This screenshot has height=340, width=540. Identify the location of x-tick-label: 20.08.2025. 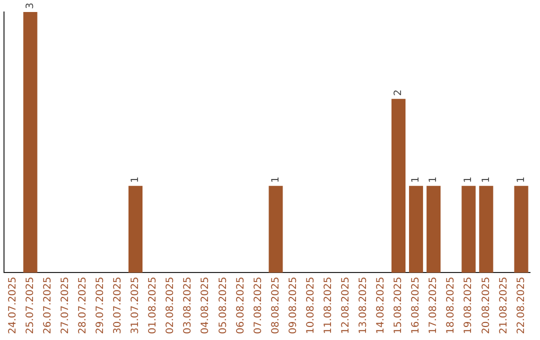
(486, 305).